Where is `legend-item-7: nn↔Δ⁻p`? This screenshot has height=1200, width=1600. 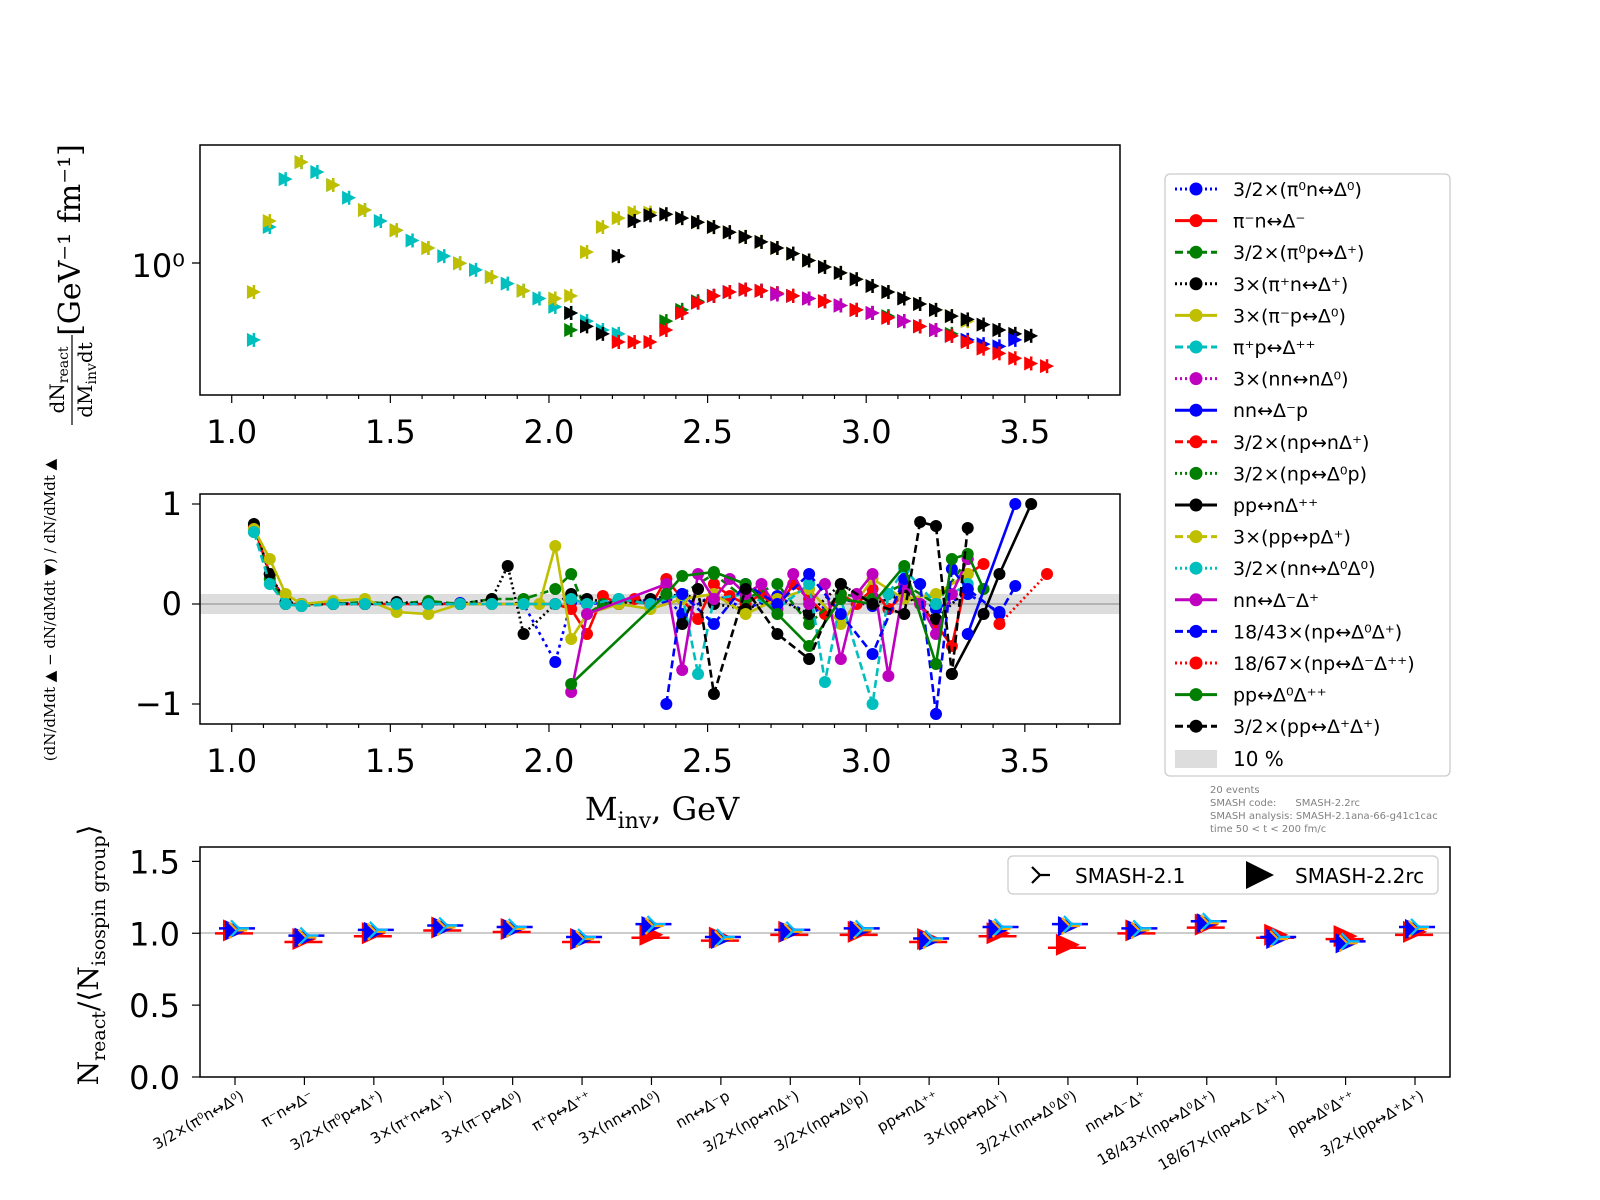
legend-item-7: nn↔Δ⁻p is located at coordinates (1241, 411).